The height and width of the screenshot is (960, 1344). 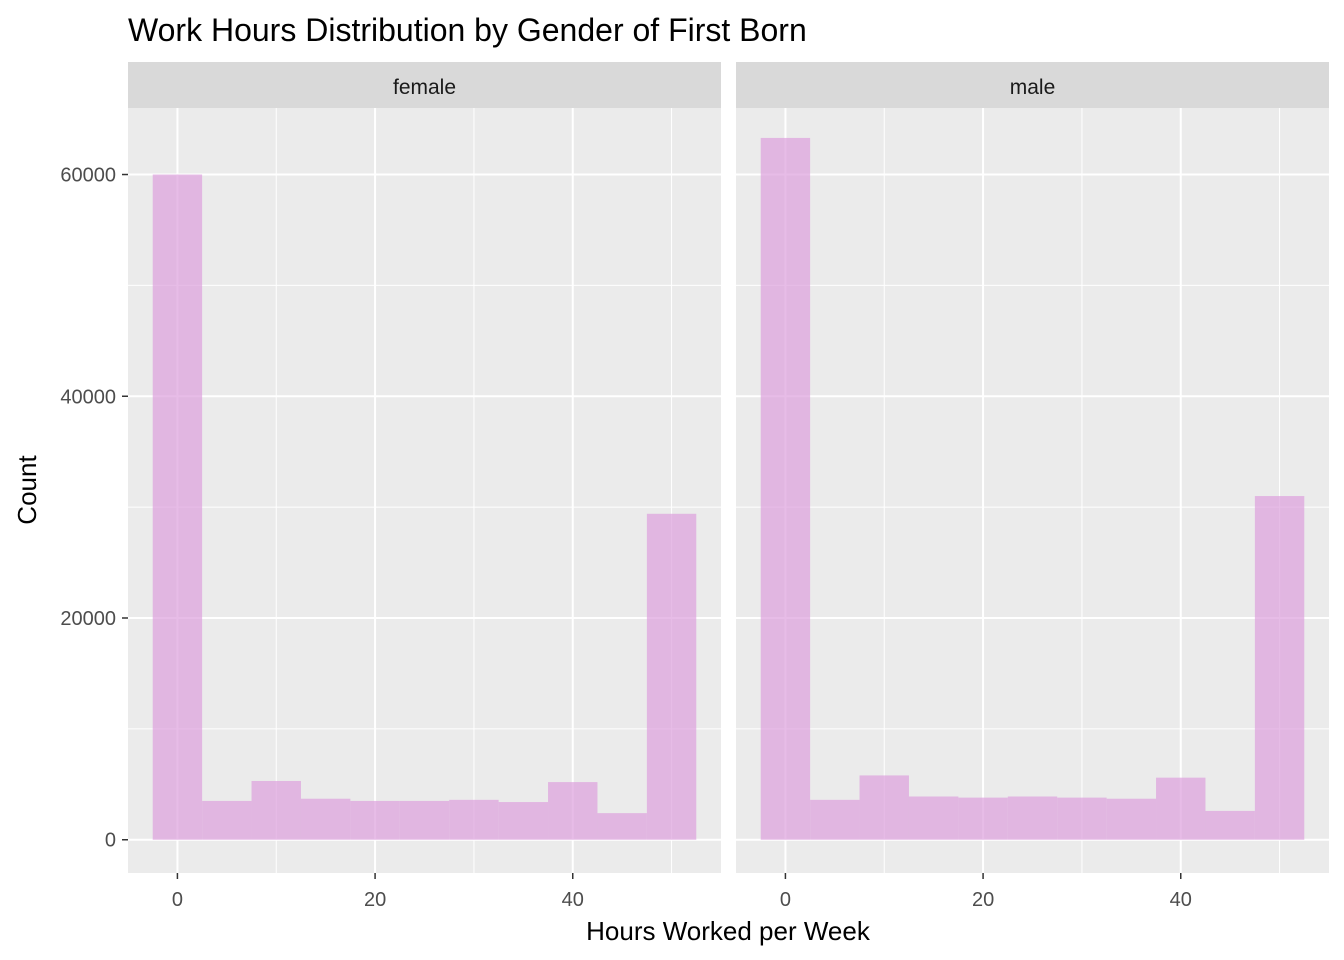 What do you see at coordinates (88, 176) in the screenshot?
I see `y-tick-label: 60000` at bounding box center [88, 176].